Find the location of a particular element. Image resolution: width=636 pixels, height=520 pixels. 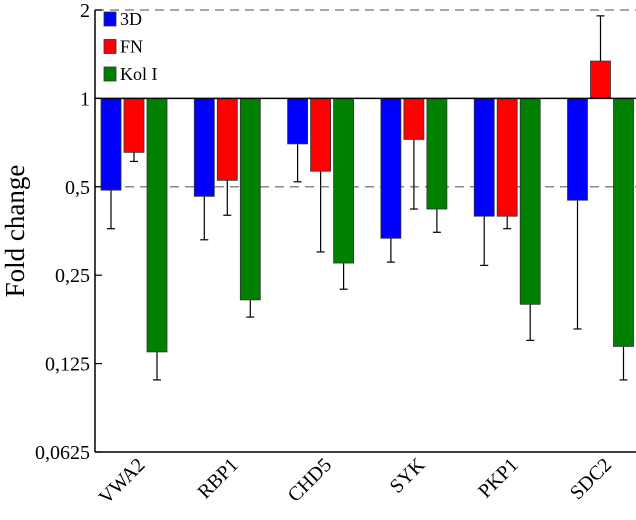

y-tick-label: 2 is located at coordinates (85, 11).